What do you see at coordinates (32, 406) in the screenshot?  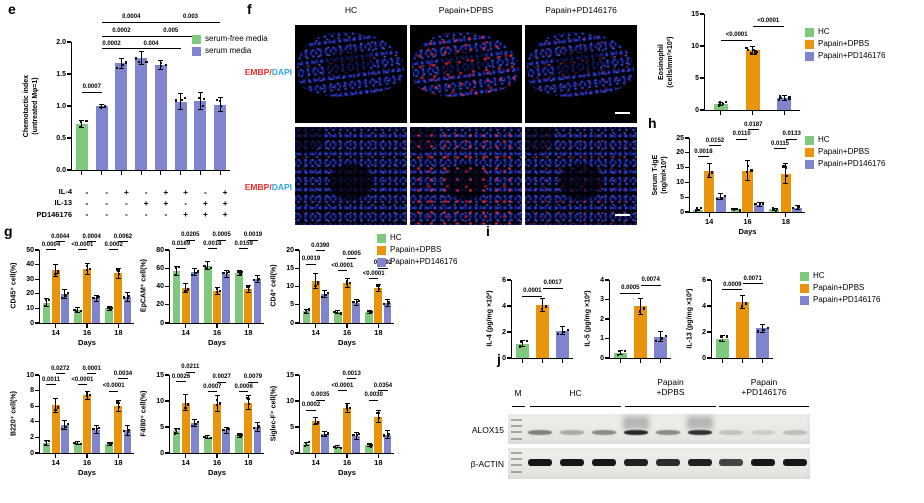 I see `chart-ytick: 6` at bounding box center [32, 406].